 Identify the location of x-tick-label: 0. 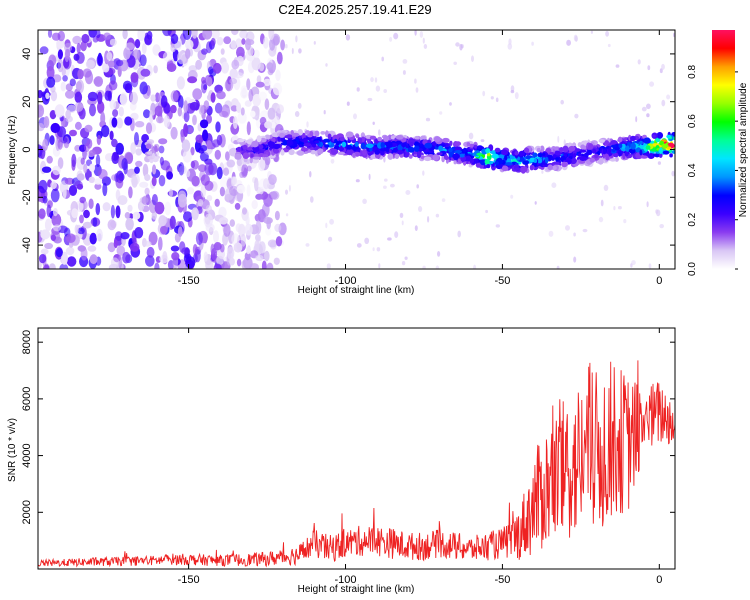
(659, 281).